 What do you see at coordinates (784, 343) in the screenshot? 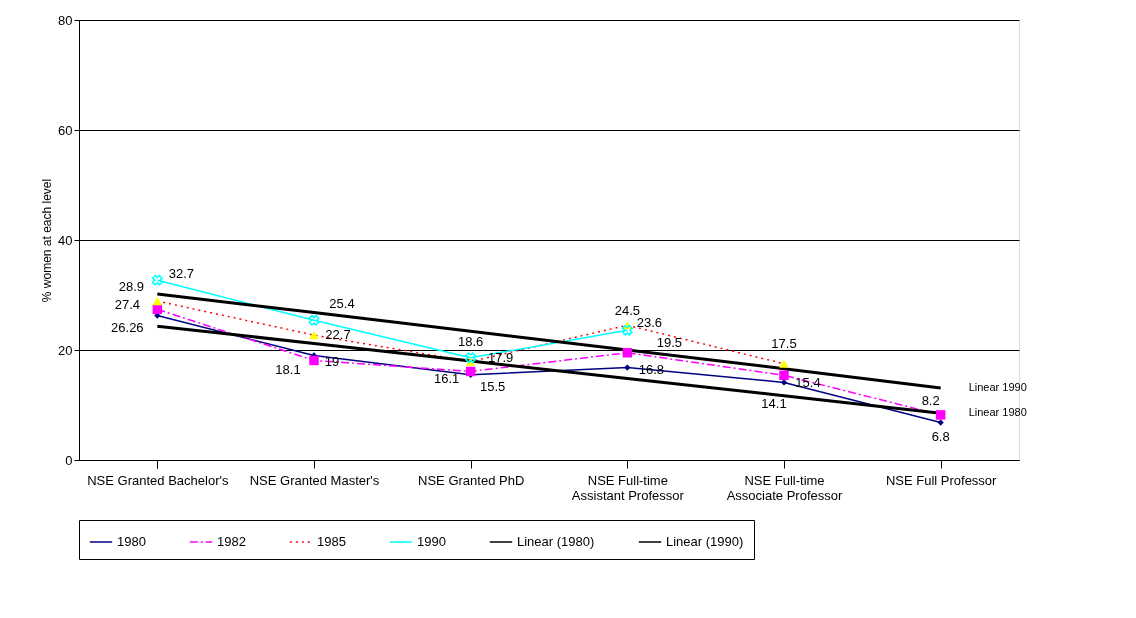
I see `data-label: 17.5` at bounding box center [784, 343].